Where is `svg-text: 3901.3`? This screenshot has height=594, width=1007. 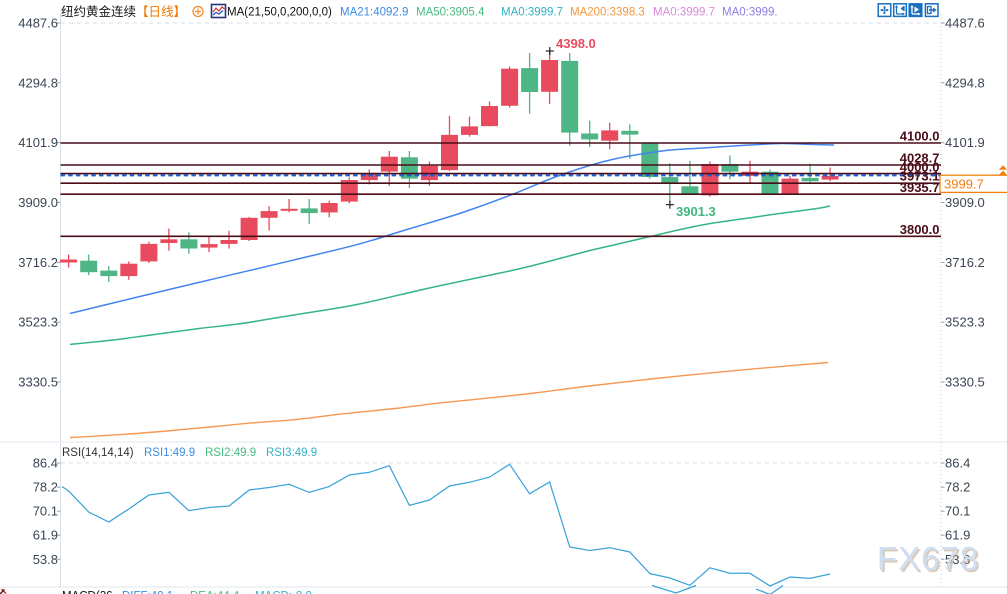
svg-text: 3901.3 is located at coordinates (696, 211).